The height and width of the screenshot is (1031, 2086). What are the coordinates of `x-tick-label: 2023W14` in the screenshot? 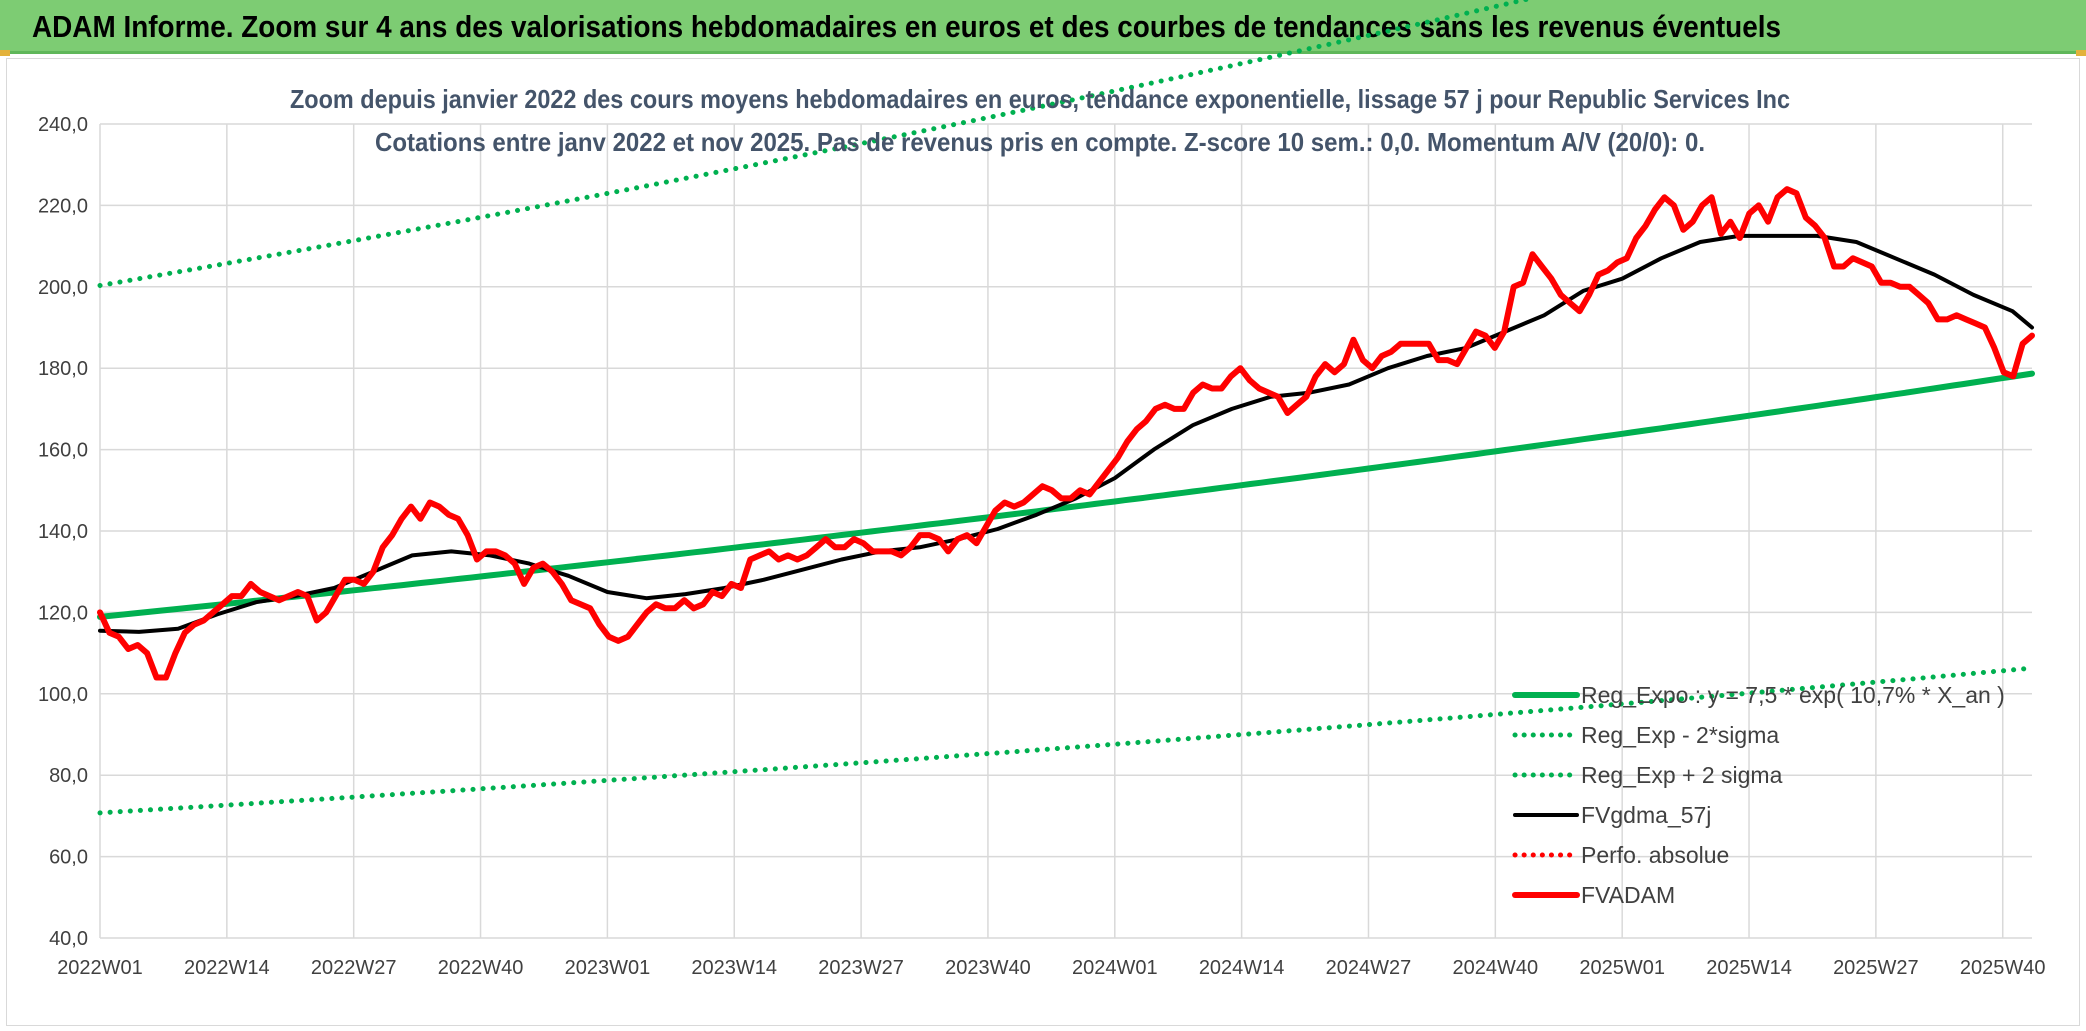 It's located at (734, 968).